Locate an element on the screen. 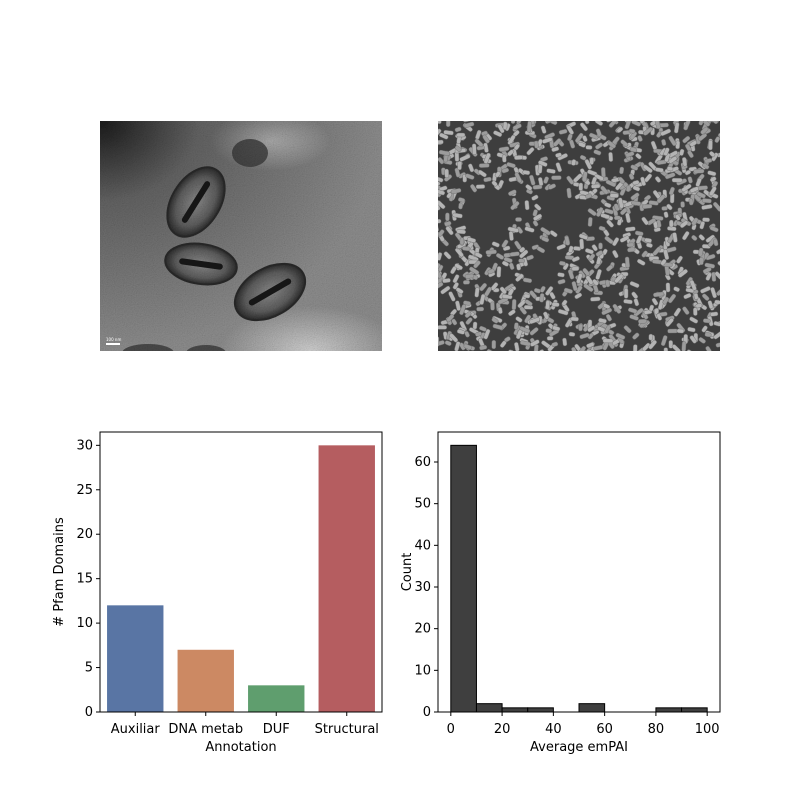 The height and width of the screenshot is (804, 800). tem-micrograph: 100 nm is located at coordinates (241, 236).